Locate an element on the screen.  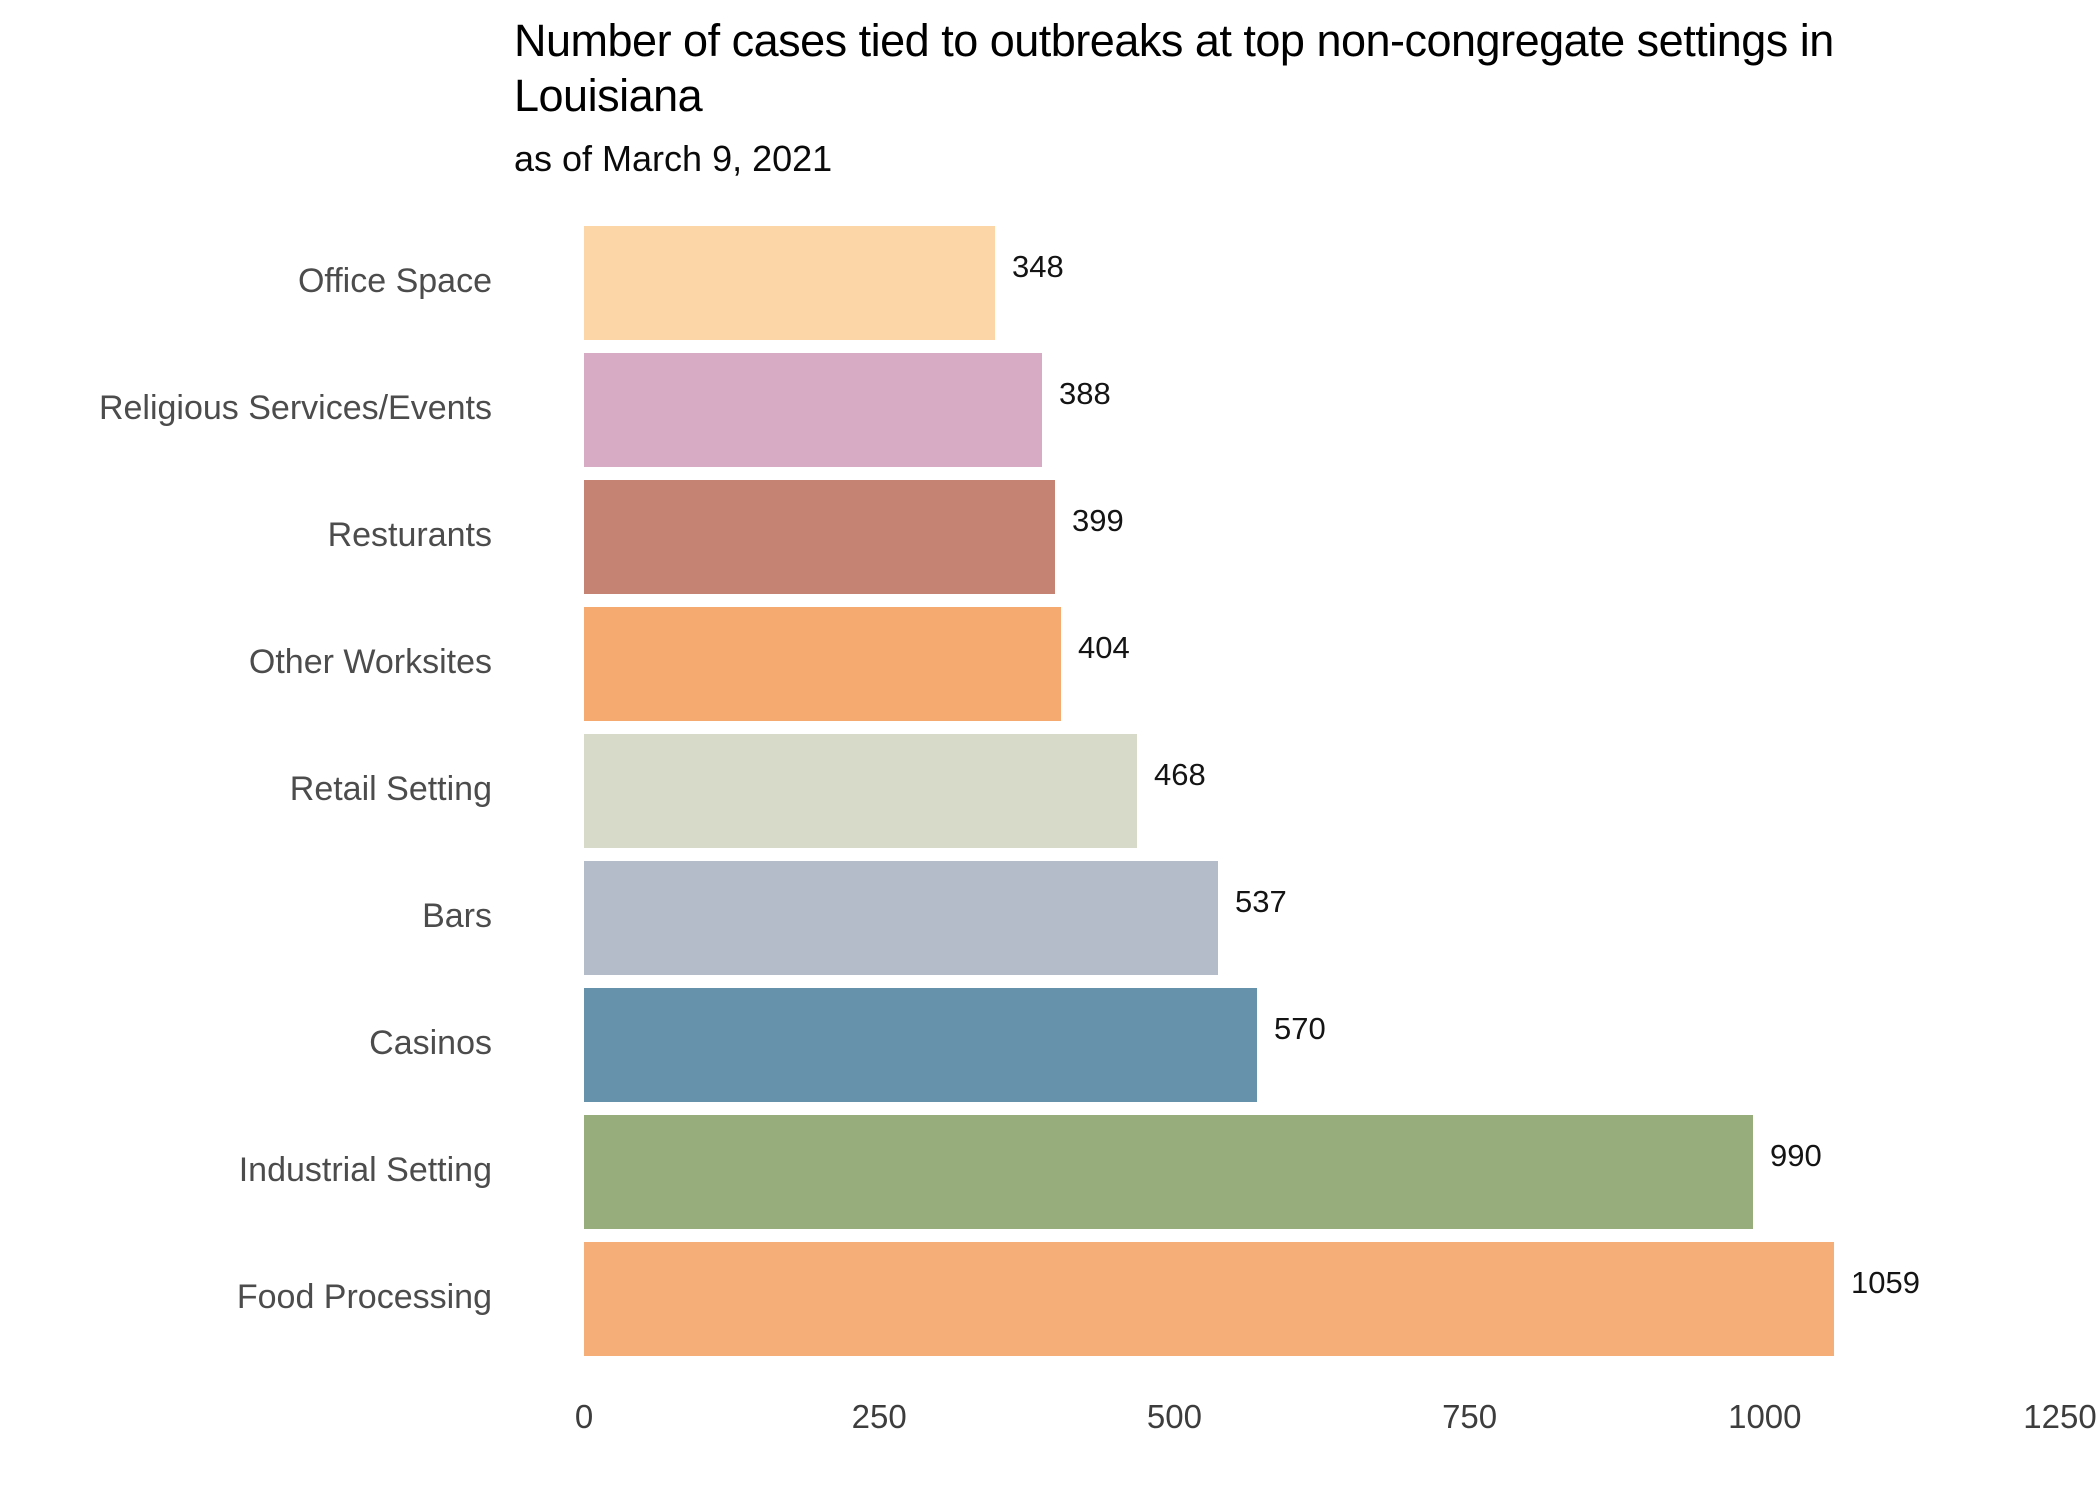
category-label-casinos: Casinos is located at coordinates (430, 1043).